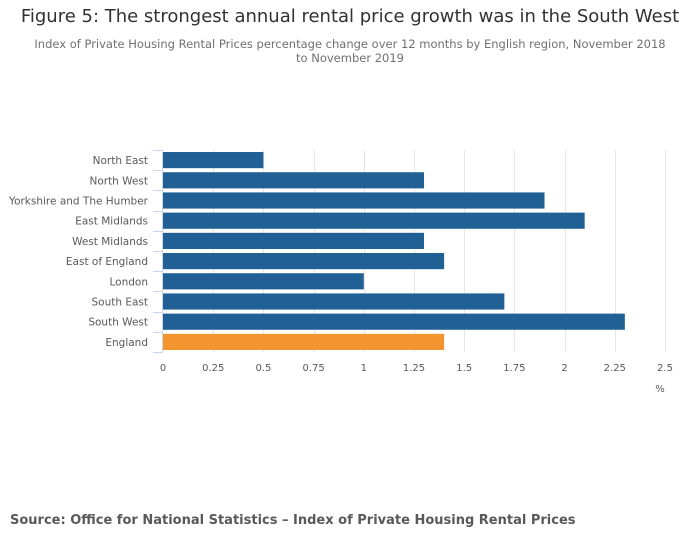 Image resolution: width=700 pixels, height=549 pixels. I want to click on bar-north-west, so click(294, 180).